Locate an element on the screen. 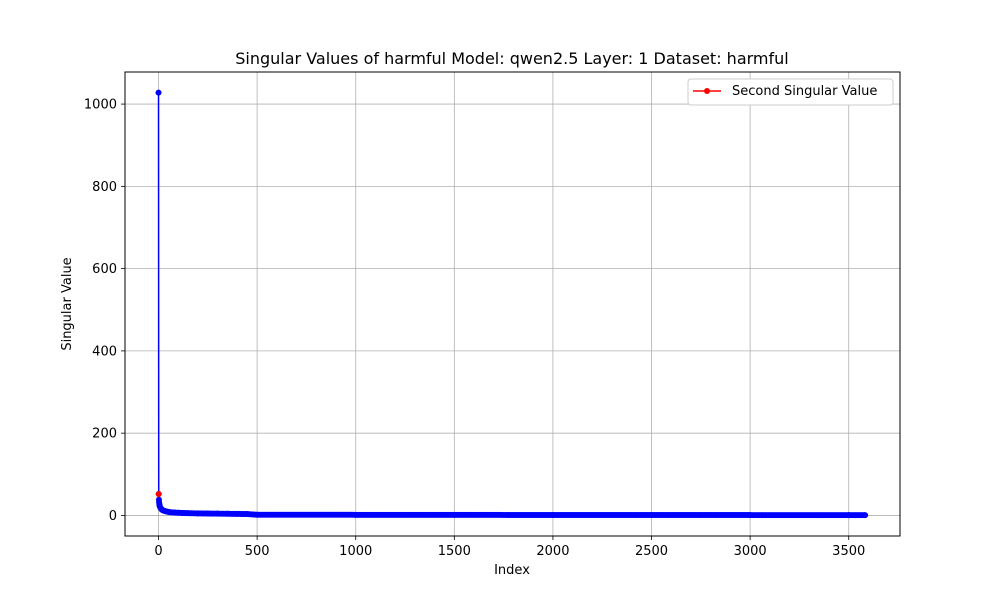 The height and width of the screenshot is (600, 1000). y-tick-label-200: 200 is located at coordinates (104, 434).